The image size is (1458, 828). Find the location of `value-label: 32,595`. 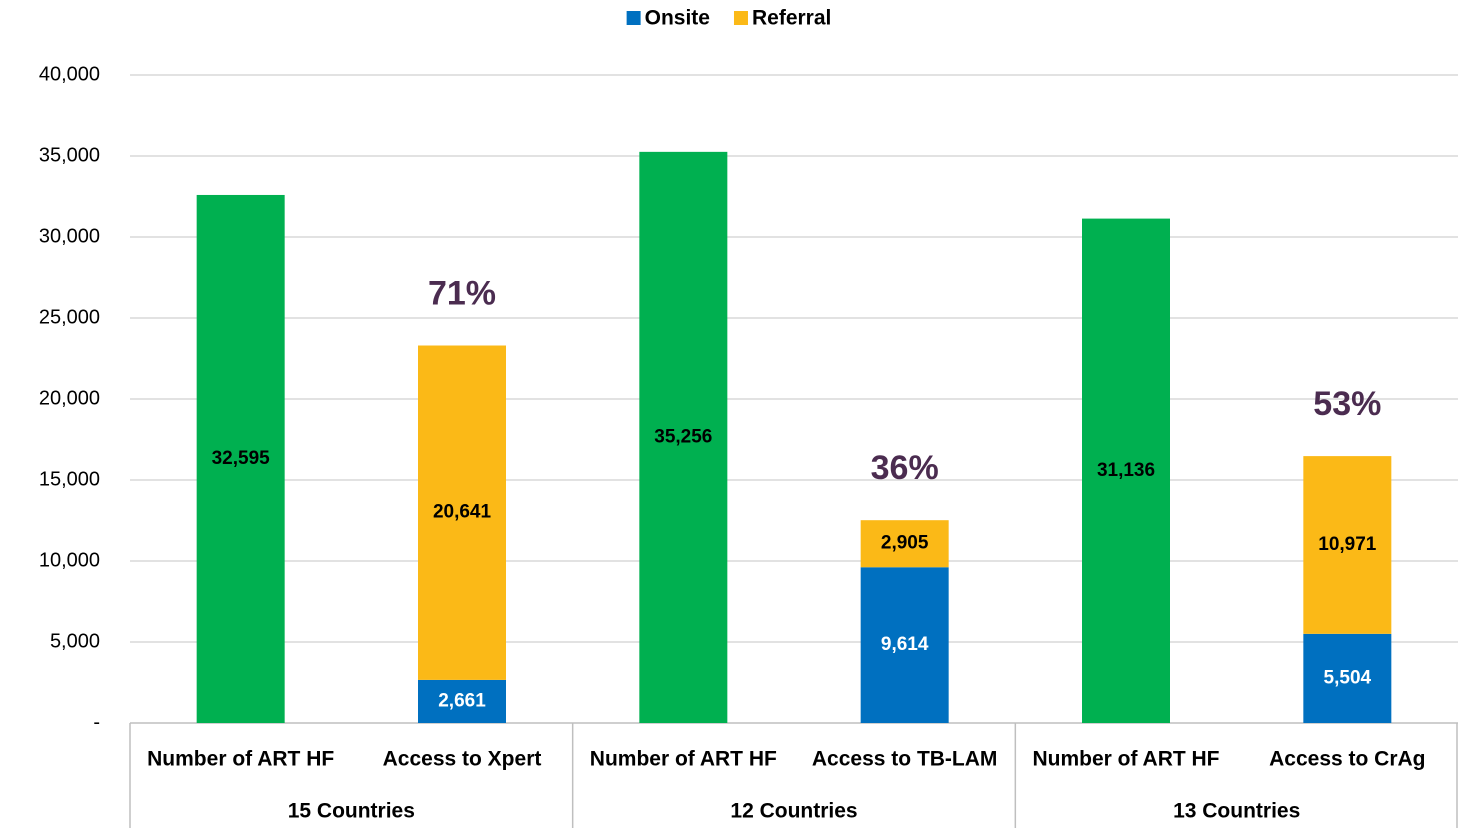

value-label: 32,595 is located at coordinates (241, 458).